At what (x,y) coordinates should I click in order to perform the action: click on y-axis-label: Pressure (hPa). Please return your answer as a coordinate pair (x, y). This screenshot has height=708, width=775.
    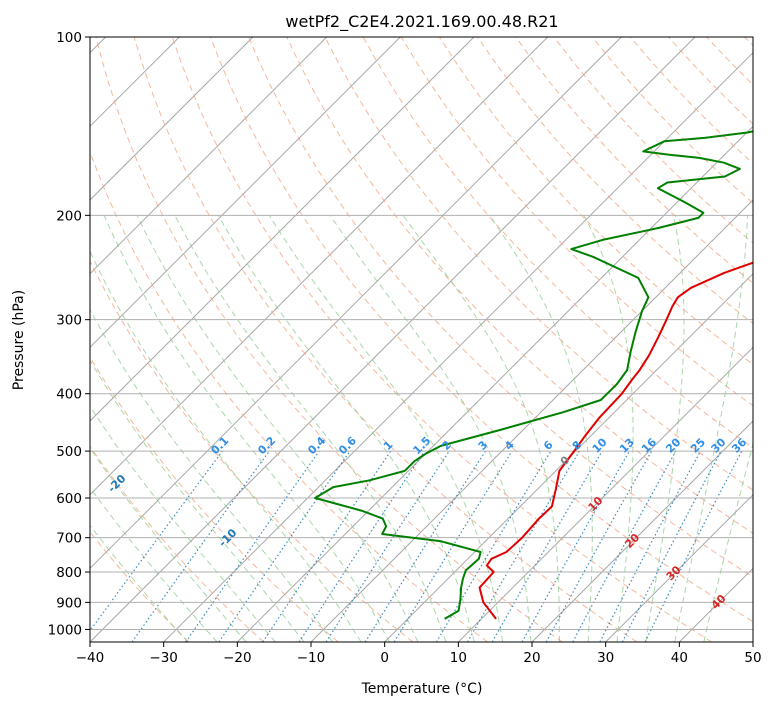
    Looking at the image, I should click on (19, 340).